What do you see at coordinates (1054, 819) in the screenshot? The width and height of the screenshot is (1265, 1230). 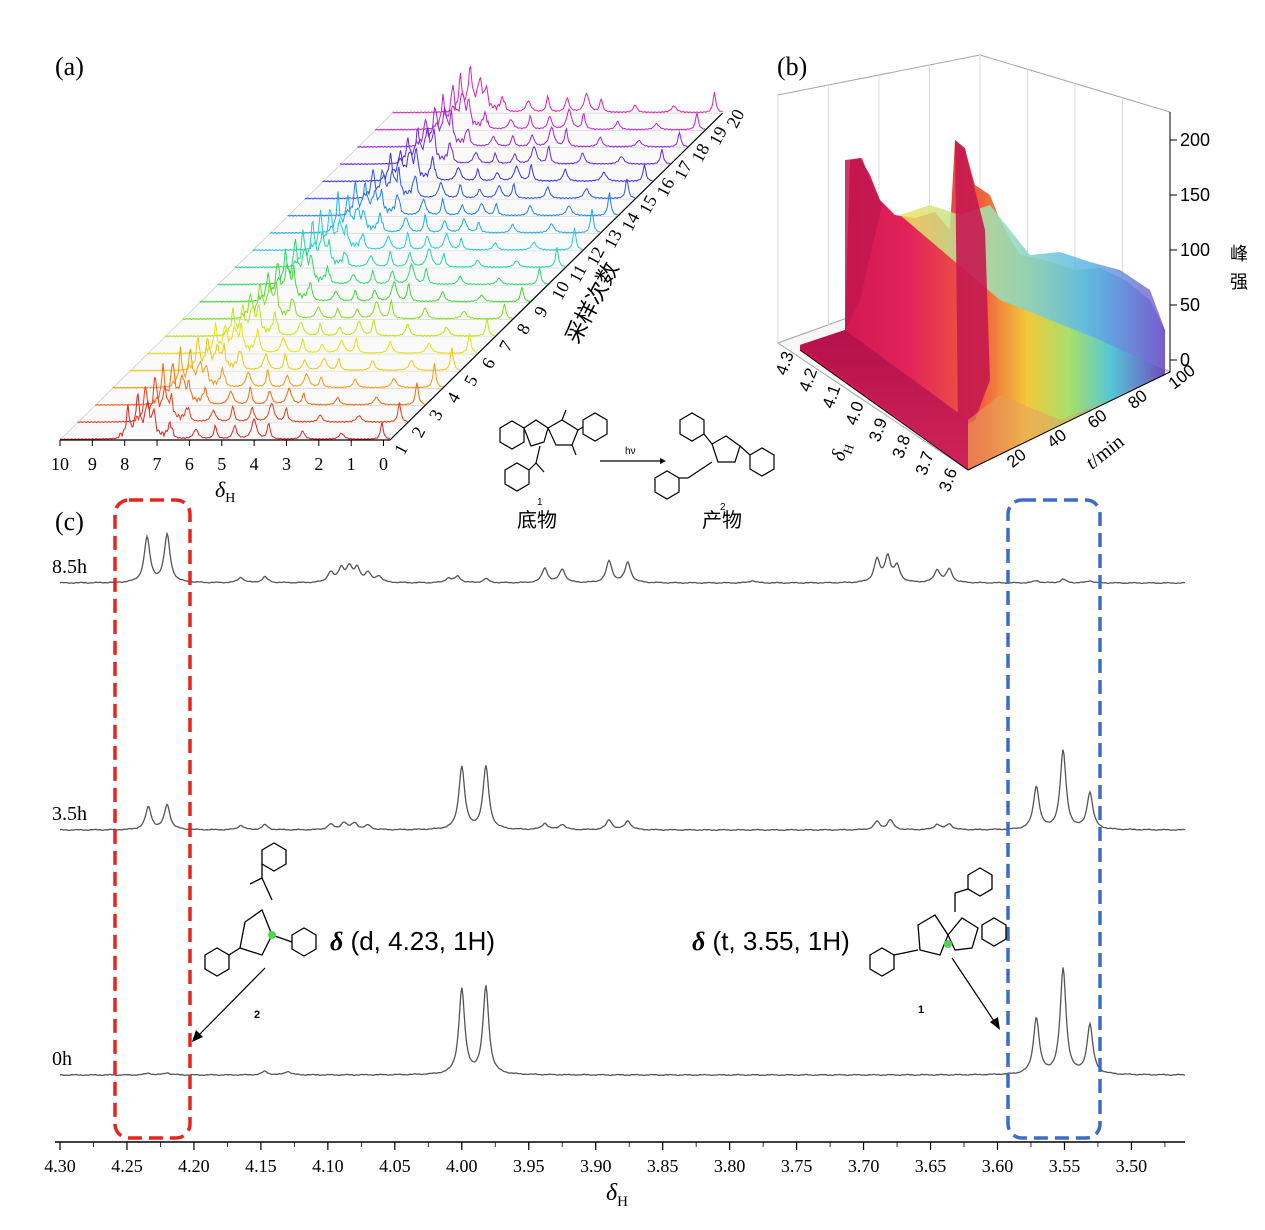 I see `blue-highlight-box` at bounding box center [1054, 819].